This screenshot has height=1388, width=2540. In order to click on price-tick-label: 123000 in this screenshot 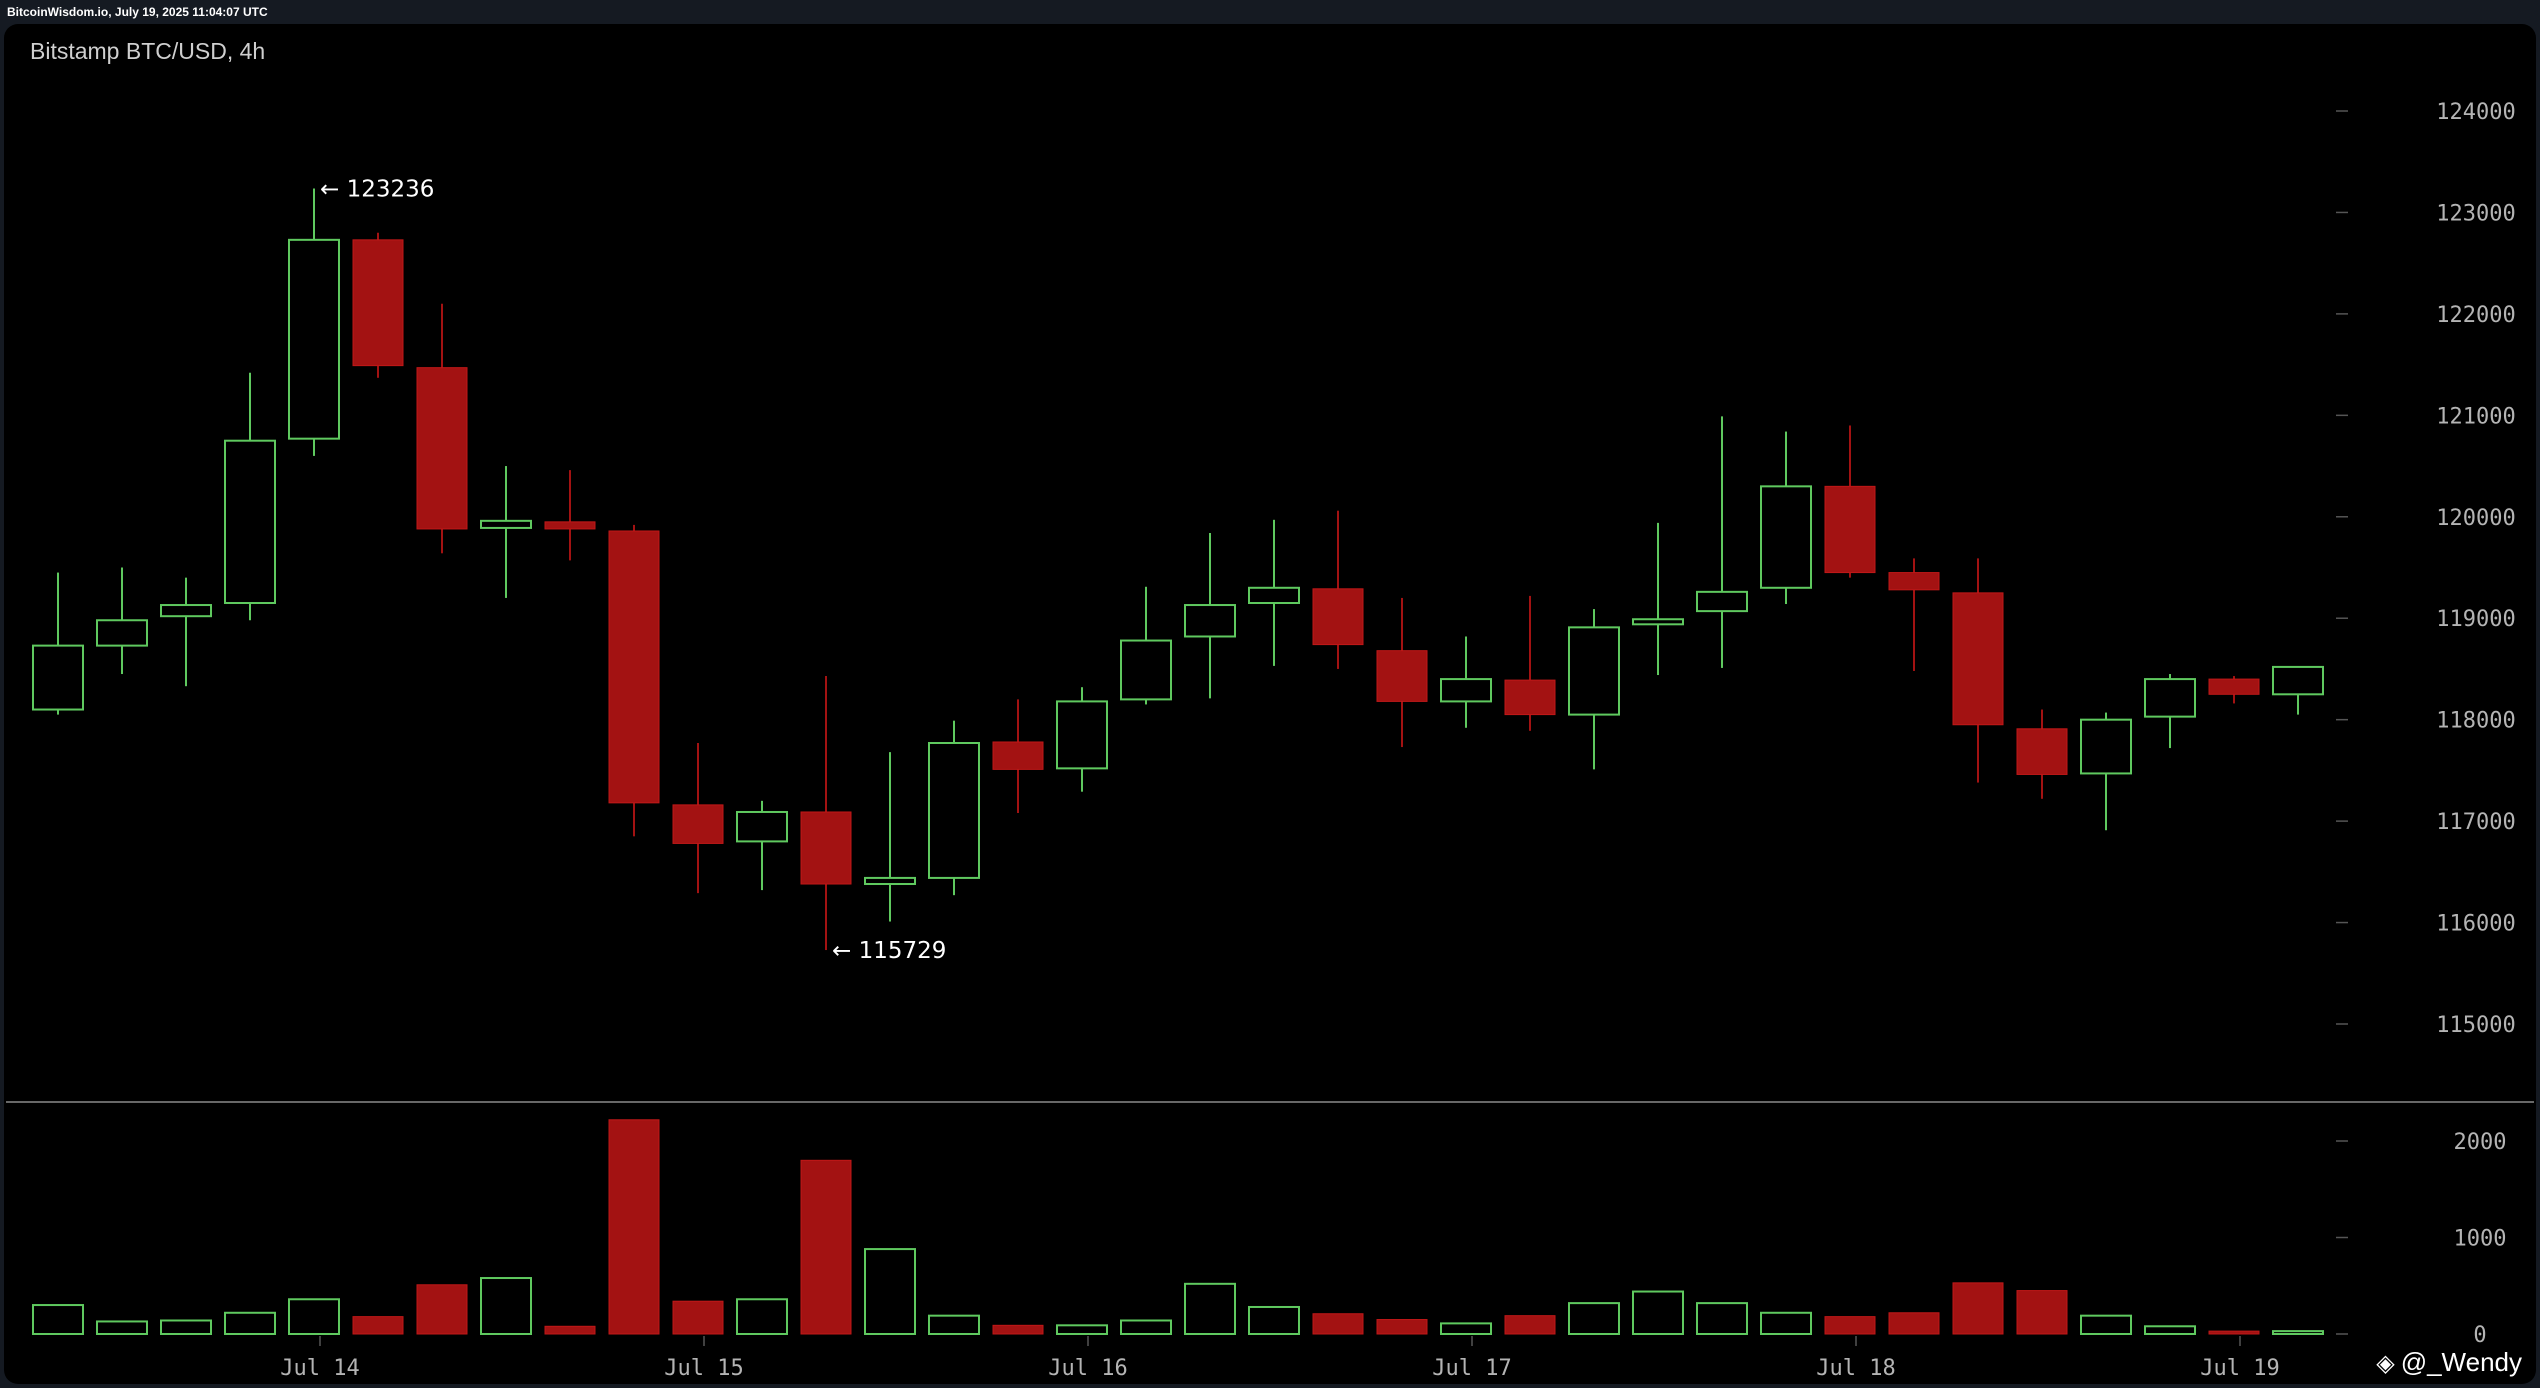, I will do `click(2475, 213)`.